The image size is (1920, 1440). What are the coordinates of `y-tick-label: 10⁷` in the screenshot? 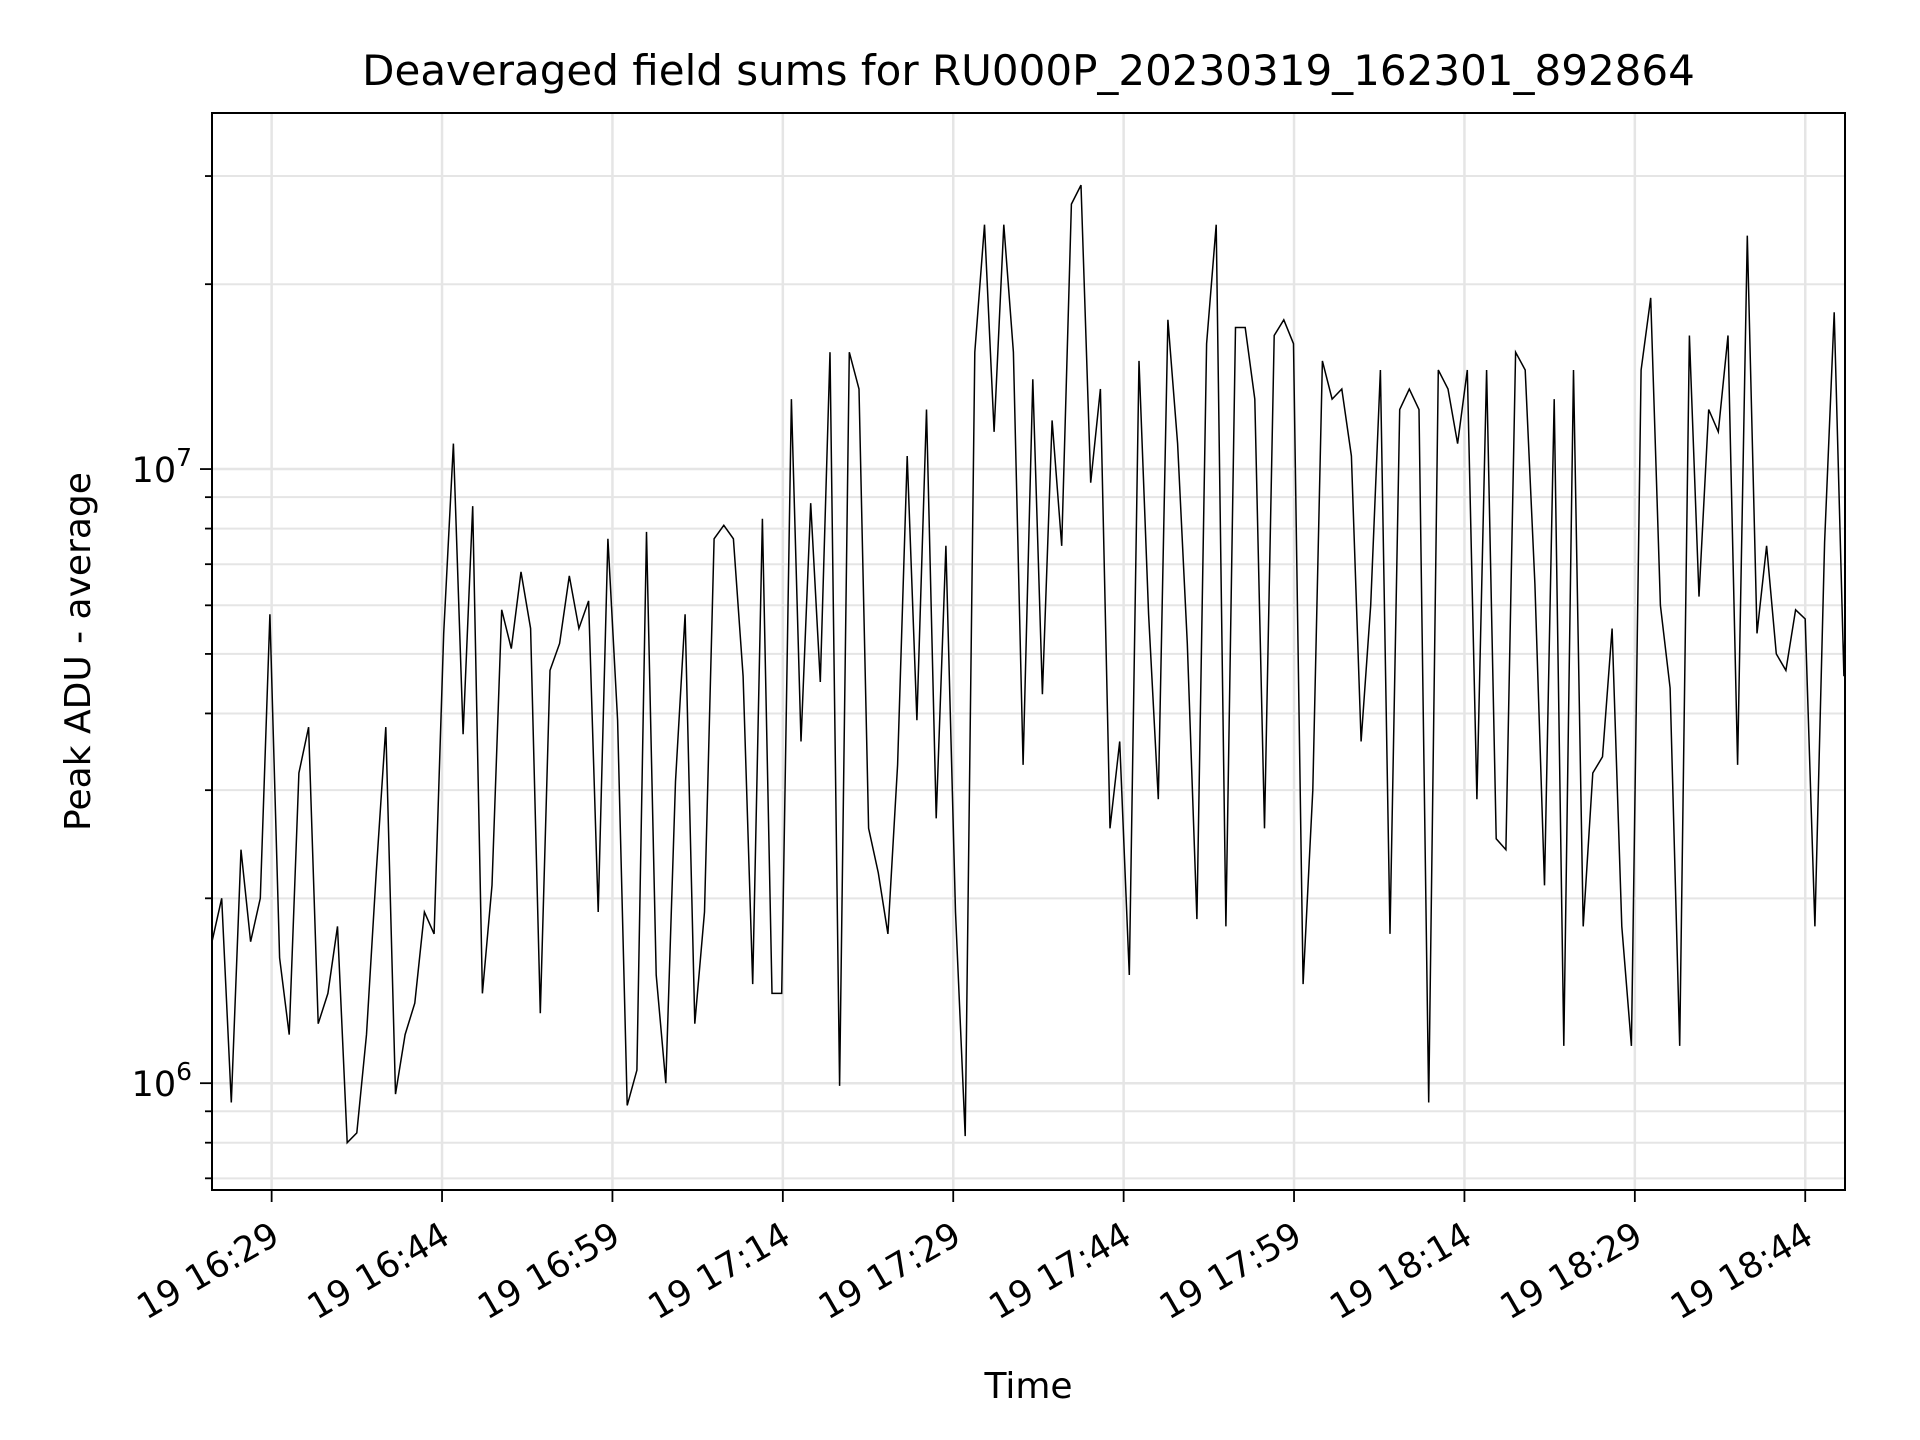 It's located at (162, 467).